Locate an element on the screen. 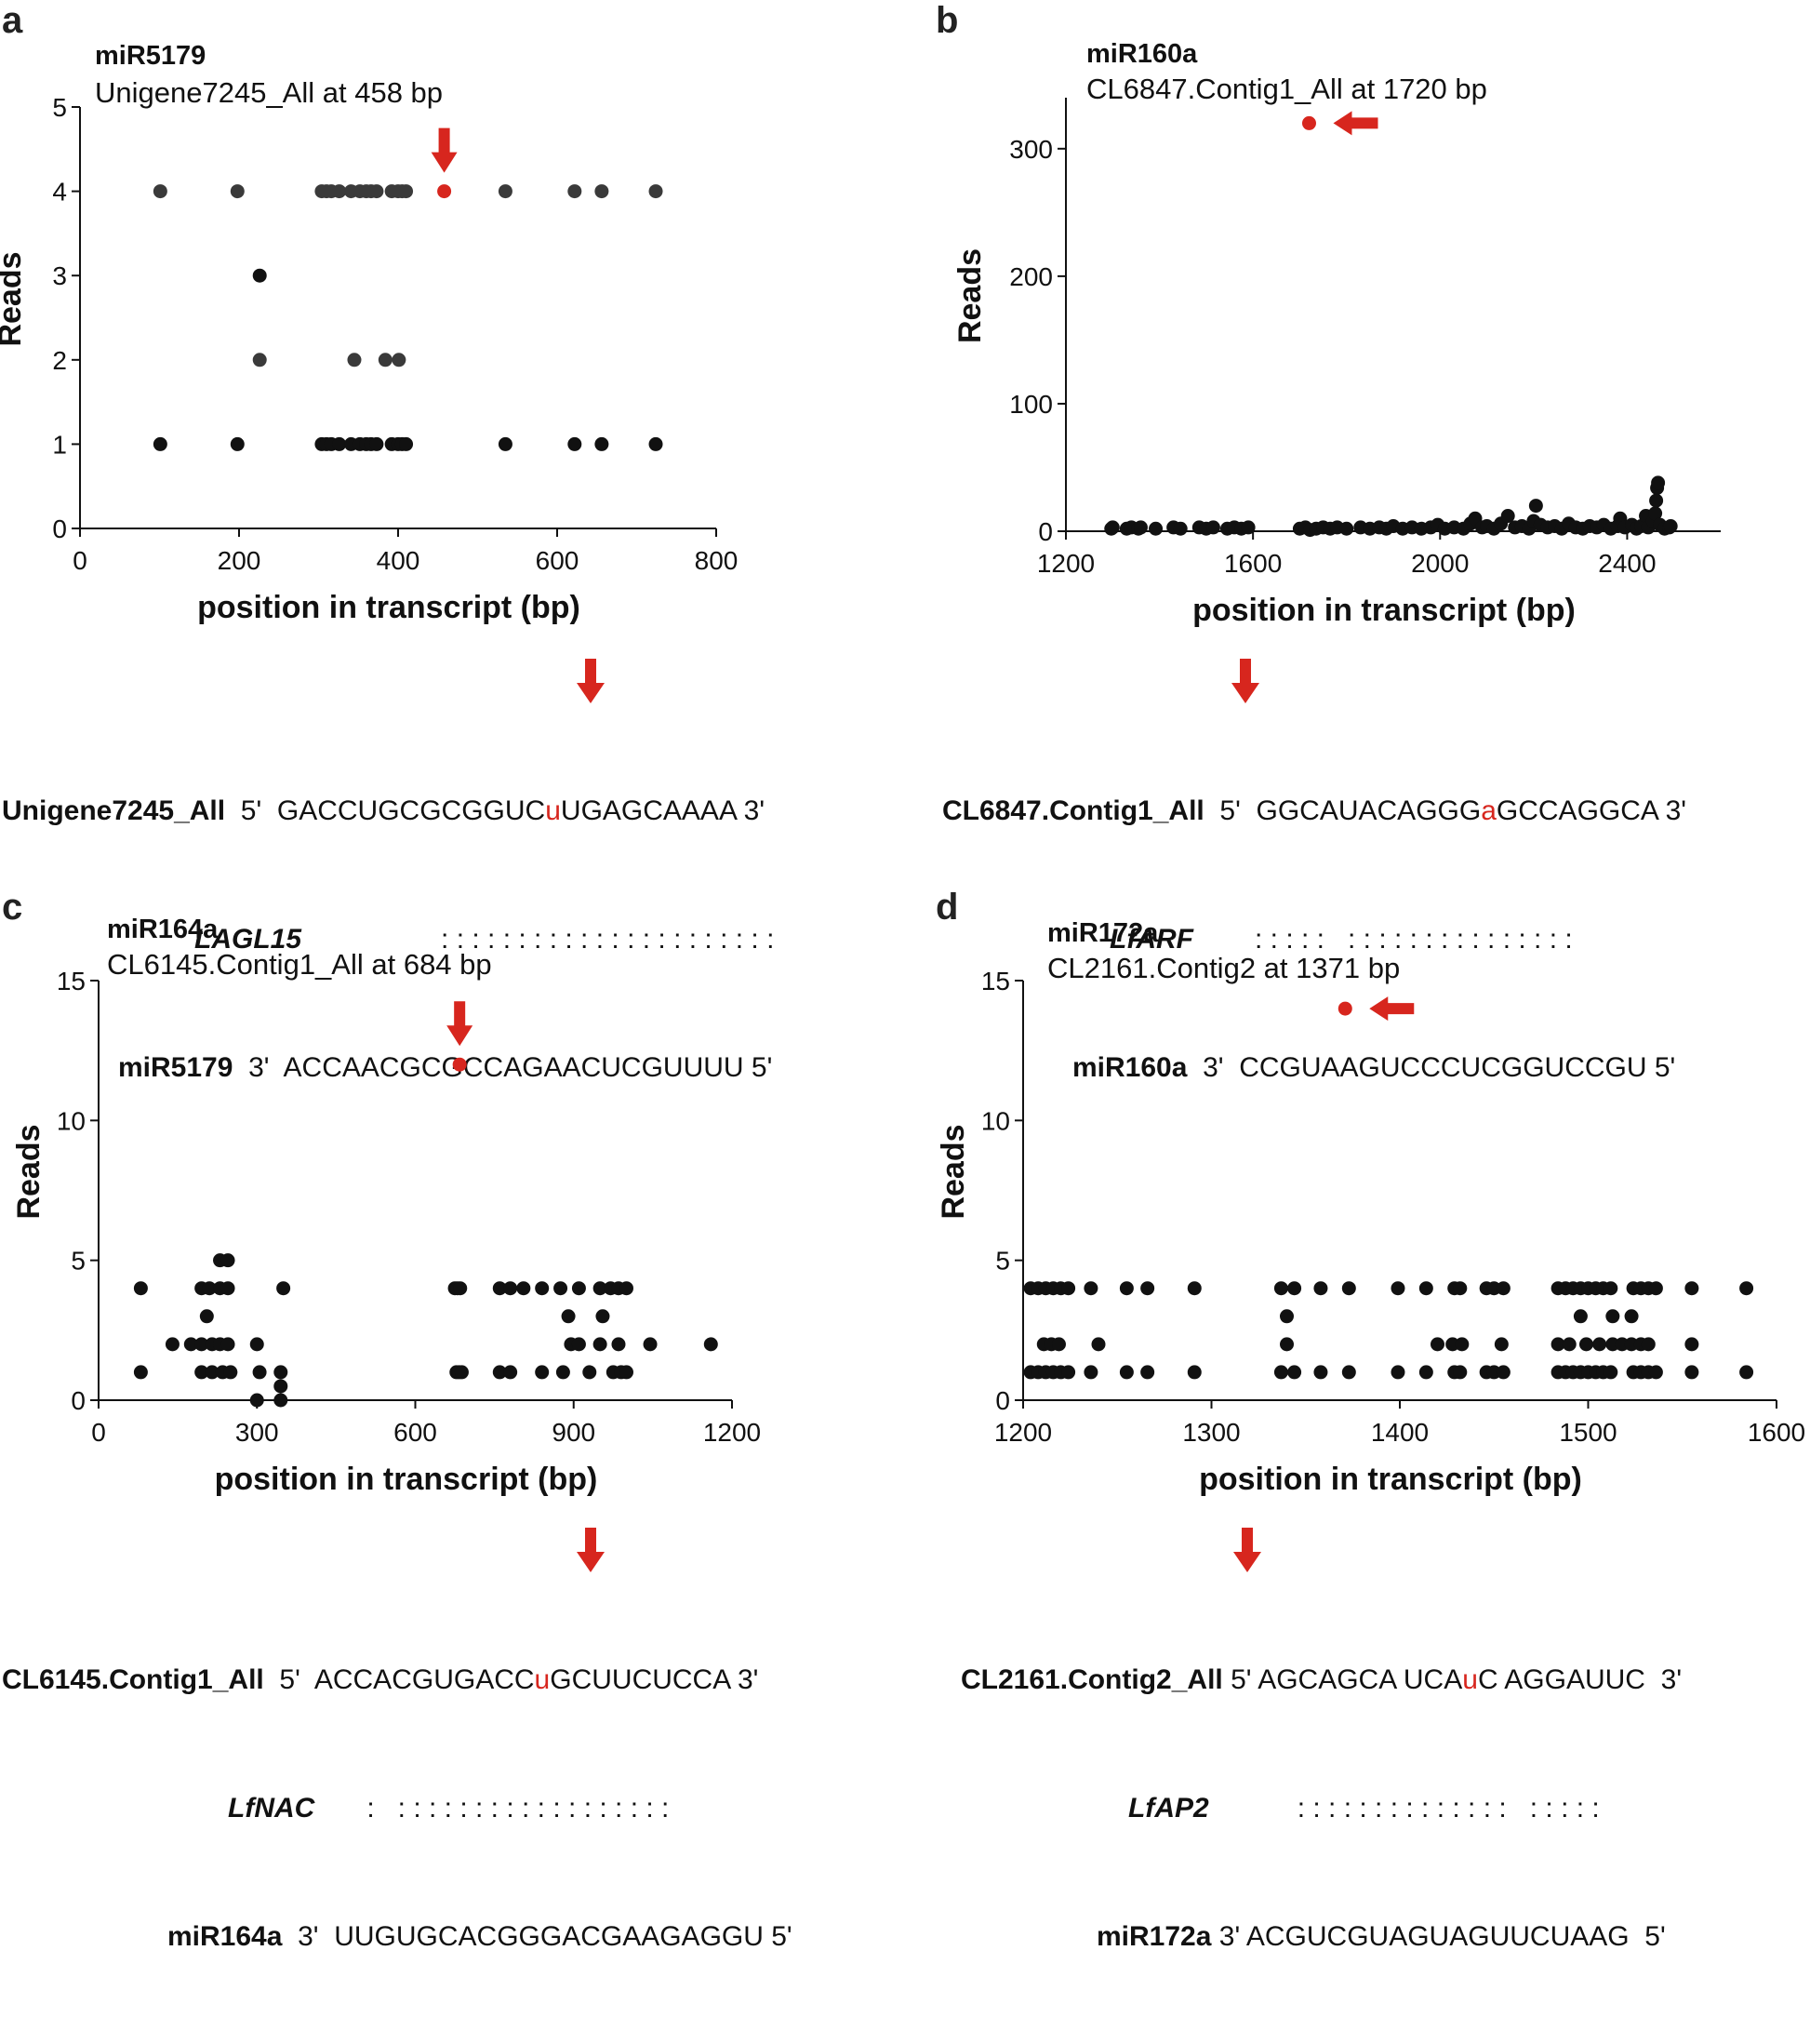 This screenshot has height=2044, width=1810. target-seq-pre: ACCACGUGACC is located at coordinates (424, 1680).